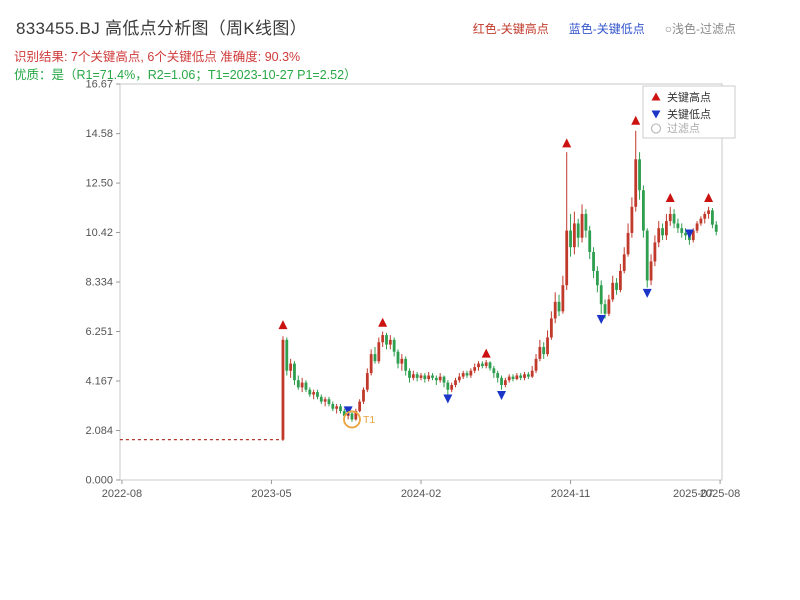  I want to click on legend-red-key-high-label: 红色-关键高点, so click(510, 29).